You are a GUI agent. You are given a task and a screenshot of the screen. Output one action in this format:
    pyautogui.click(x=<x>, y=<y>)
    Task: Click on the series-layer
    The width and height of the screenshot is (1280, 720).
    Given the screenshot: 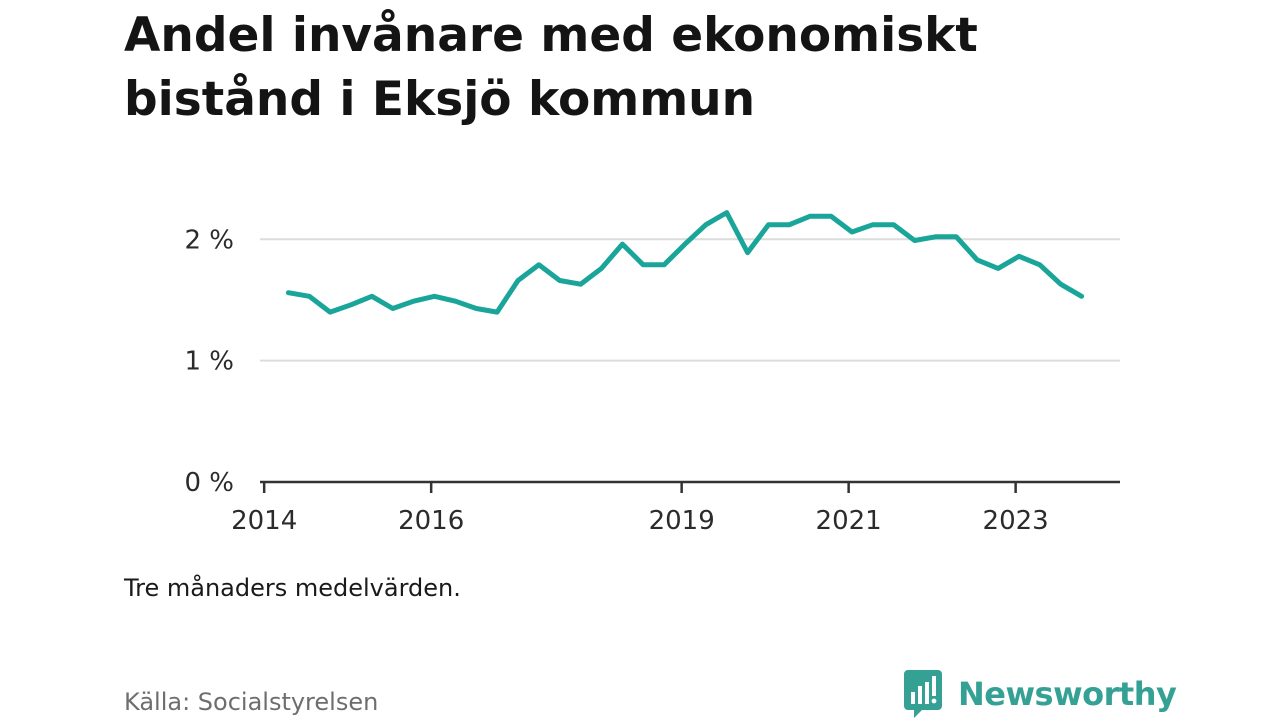 What is the action you would take?
    pyautogui.click(x=685, y=262)
    